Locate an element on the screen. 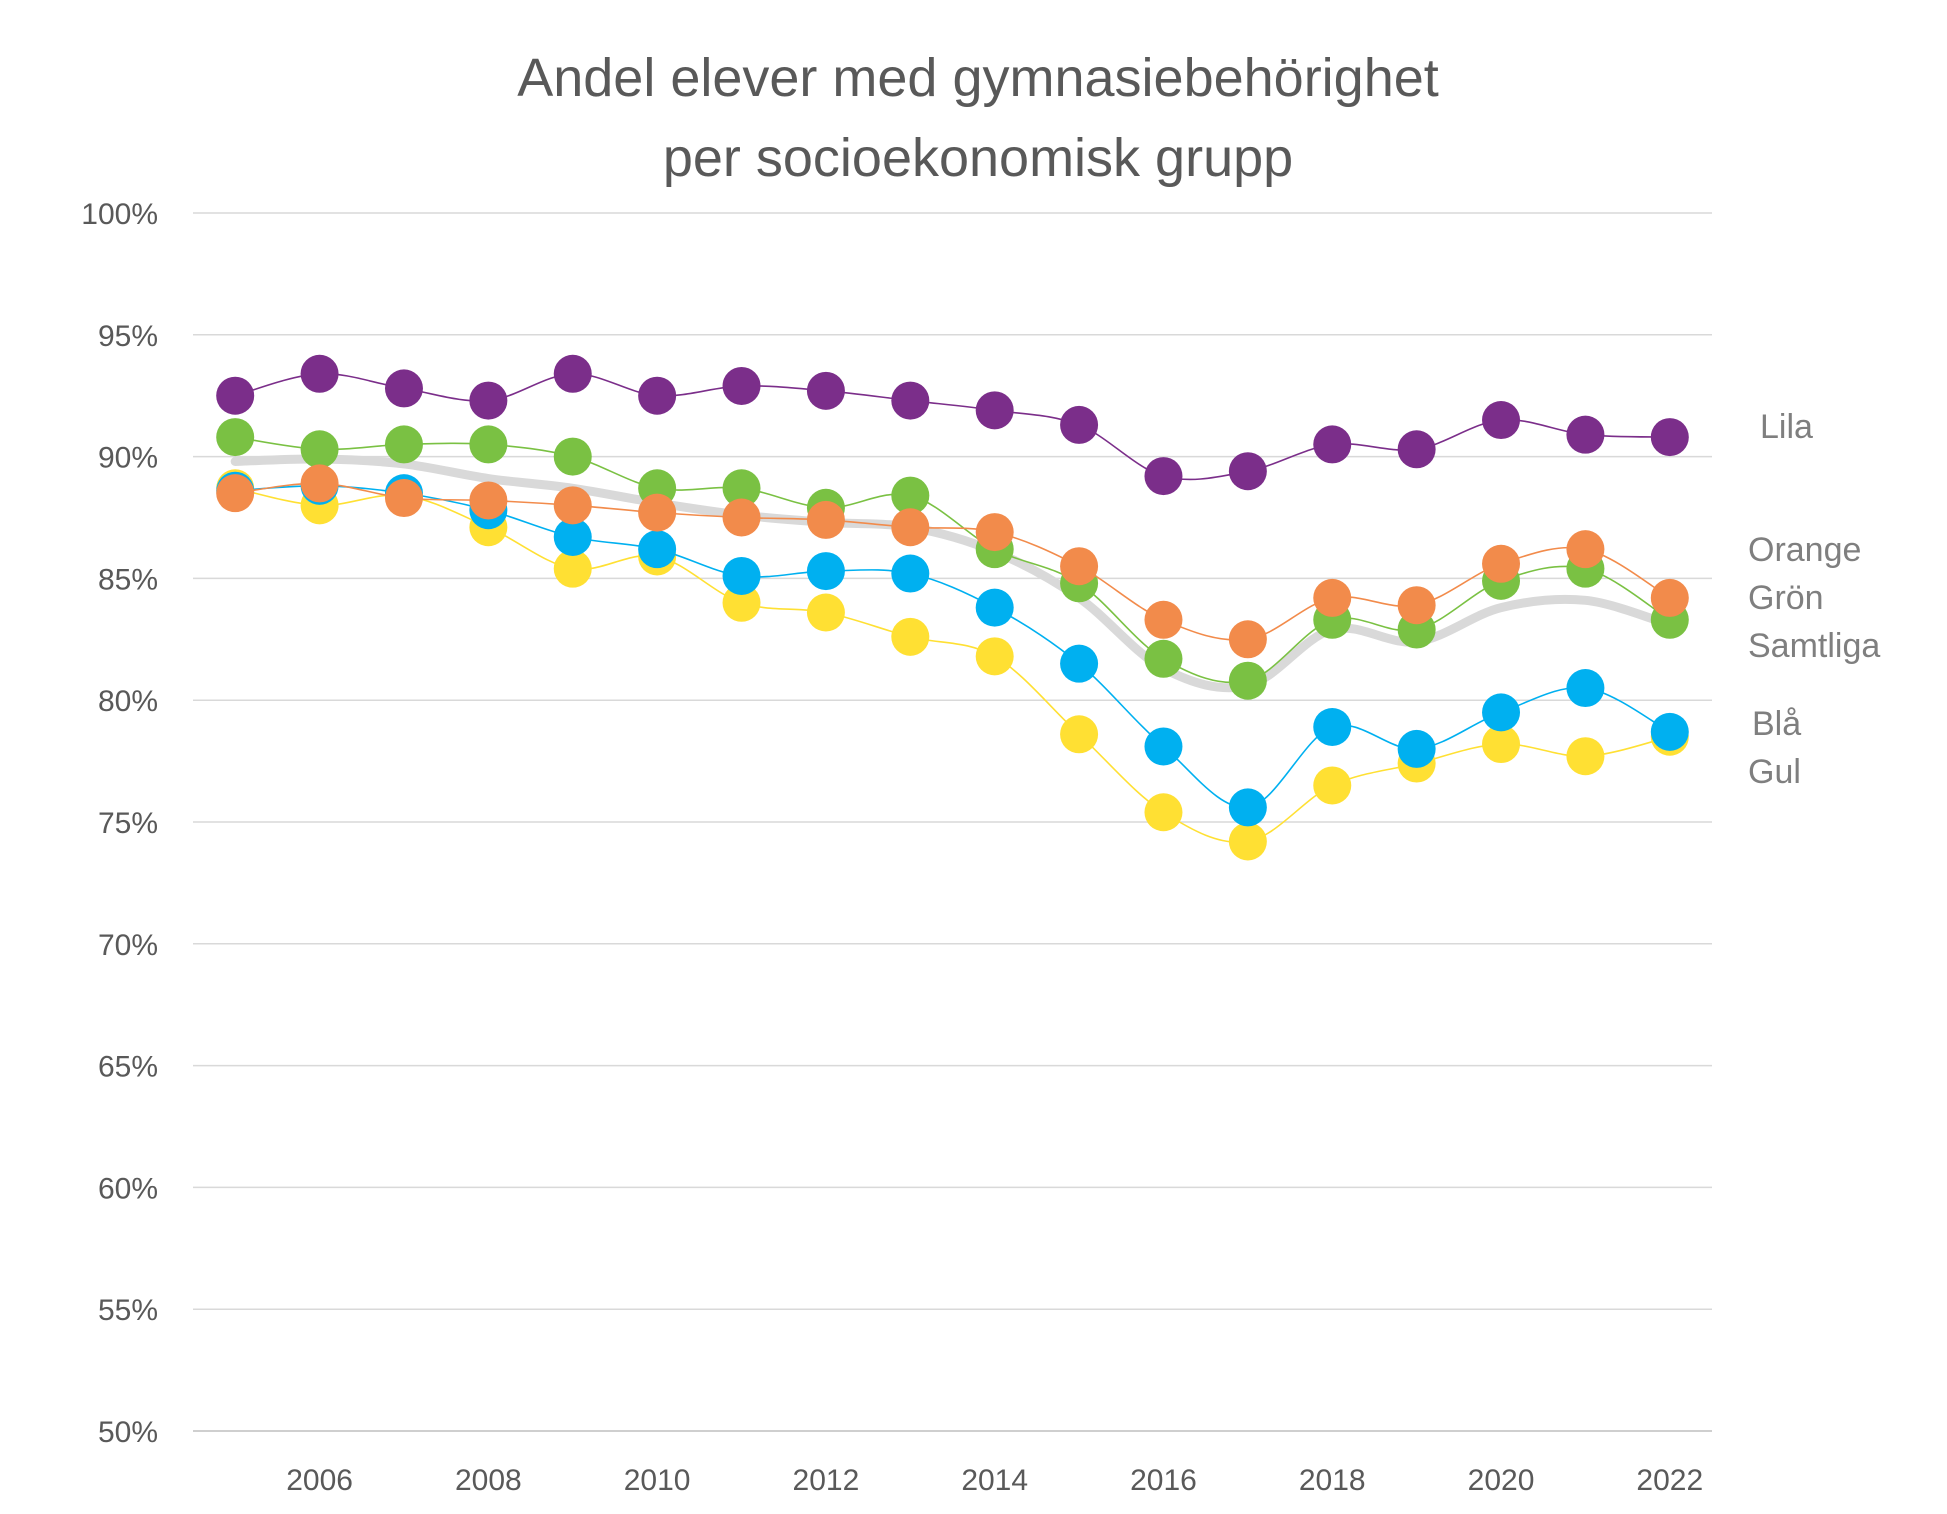 Image resolution: width=1947 pixels, height=1514 pixels. series-gron is located at coordinates (952, 559).